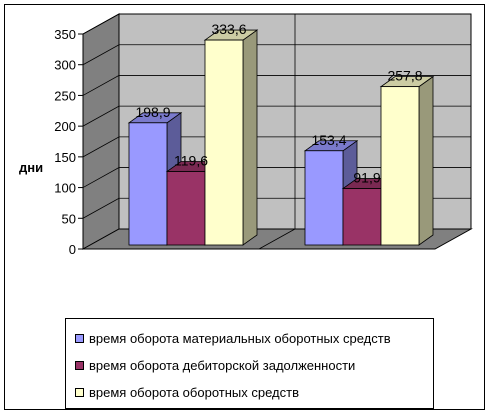 This screenshot has width=491, height=415. What do you see at coordinates (222, 365) in the screenshot?
I see `legend-label-receivables: время оборота дебиторской задолженности` at bounding box center [222, 365].